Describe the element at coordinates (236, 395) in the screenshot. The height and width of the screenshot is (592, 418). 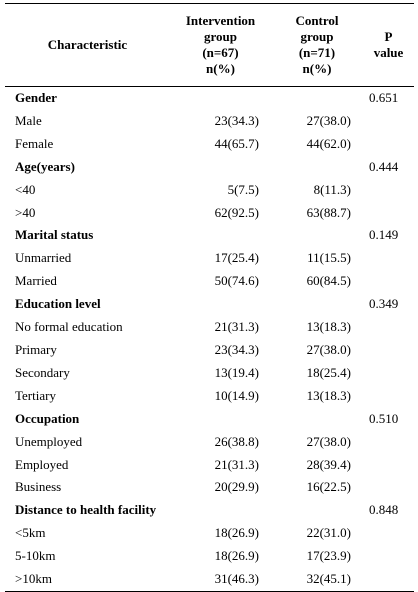
I see `intervention-value: 10(14.9)` at that location.